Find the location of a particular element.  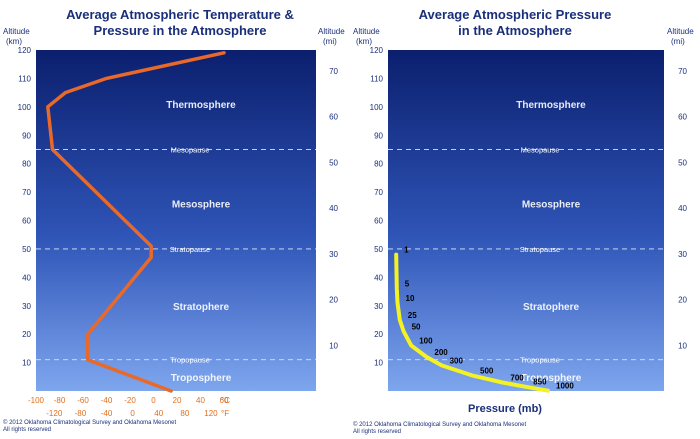

temperature-mi-ticks: 10 20 30 40 50 60 70 is located at coordinates (333, 208).